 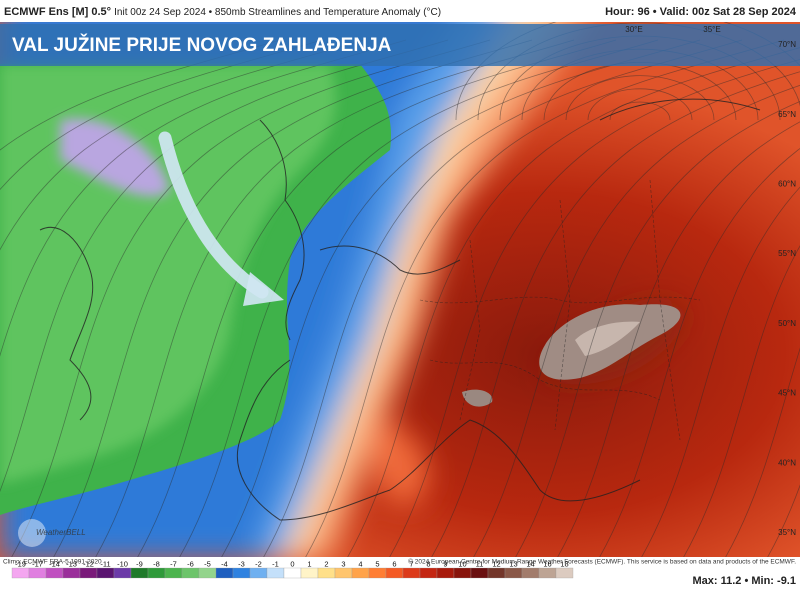 I want to click on banner-title: VAL JUŽINE PRIJE NOVOG ZAHLAĐENJA, so click(x=202, y=45).